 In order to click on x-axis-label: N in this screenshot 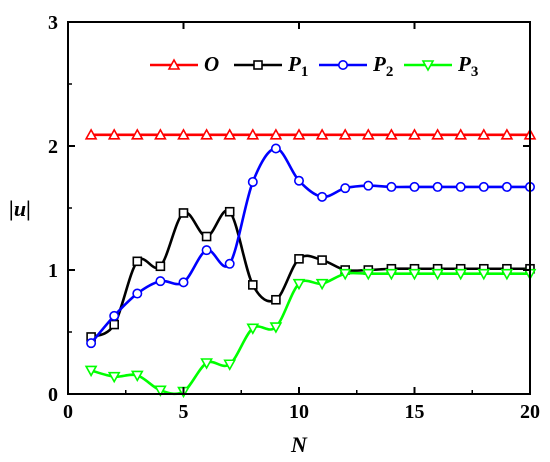, I will do `click(299, 444)`.